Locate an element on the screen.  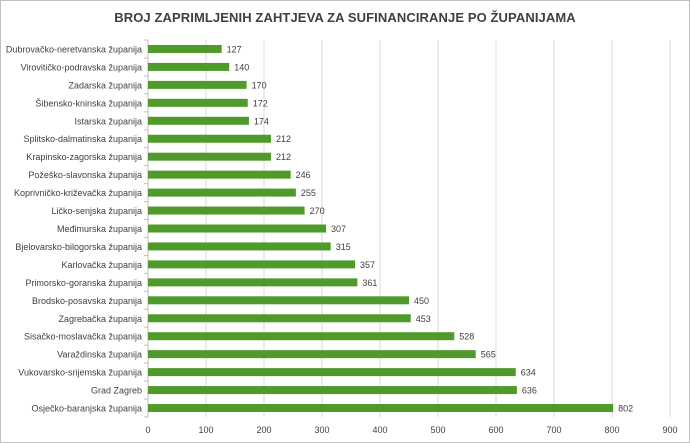
category-label: Zadarska županija is located at coordinates (105, 85).